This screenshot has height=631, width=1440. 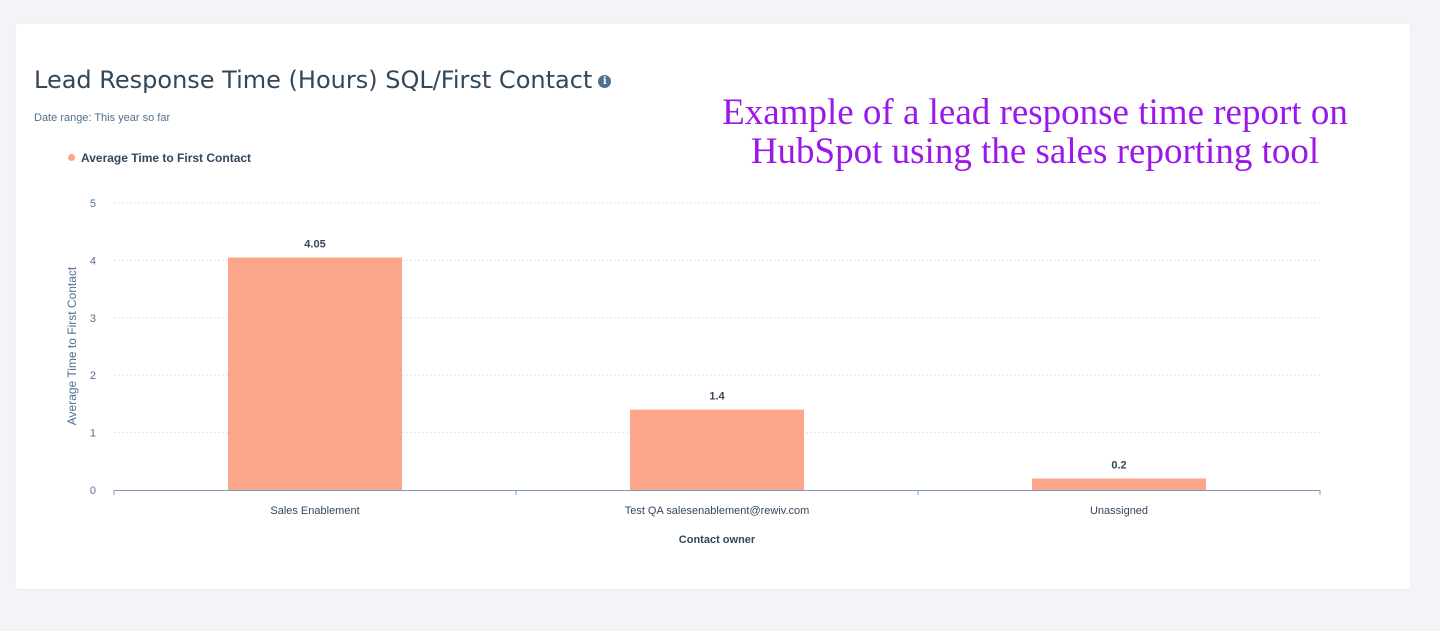 What do you see at coordinates (605, 81) in the screenshot?
I see `info-icon: i` at bounding box center [605, 81].